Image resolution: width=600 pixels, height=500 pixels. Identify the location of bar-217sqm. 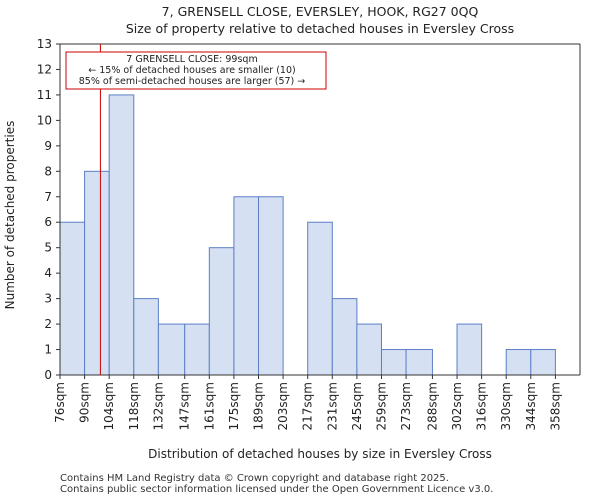
(320, 298).